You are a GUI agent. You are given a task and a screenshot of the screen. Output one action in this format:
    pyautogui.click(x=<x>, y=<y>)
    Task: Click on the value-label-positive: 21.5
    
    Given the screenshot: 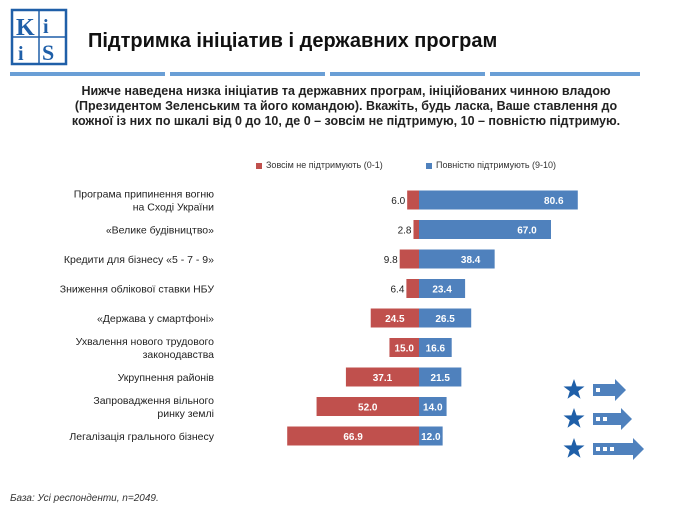 What is the action you would take?
    pyautogui.click(x=440, y=378)
    